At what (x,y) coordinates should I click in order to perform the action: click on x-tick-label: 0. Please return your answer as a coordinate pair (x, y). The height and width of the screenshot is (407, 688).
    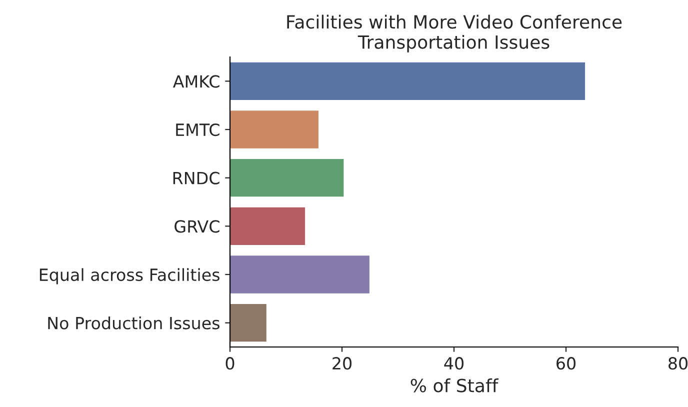
    Looking at the image, I should click on (230, 363).